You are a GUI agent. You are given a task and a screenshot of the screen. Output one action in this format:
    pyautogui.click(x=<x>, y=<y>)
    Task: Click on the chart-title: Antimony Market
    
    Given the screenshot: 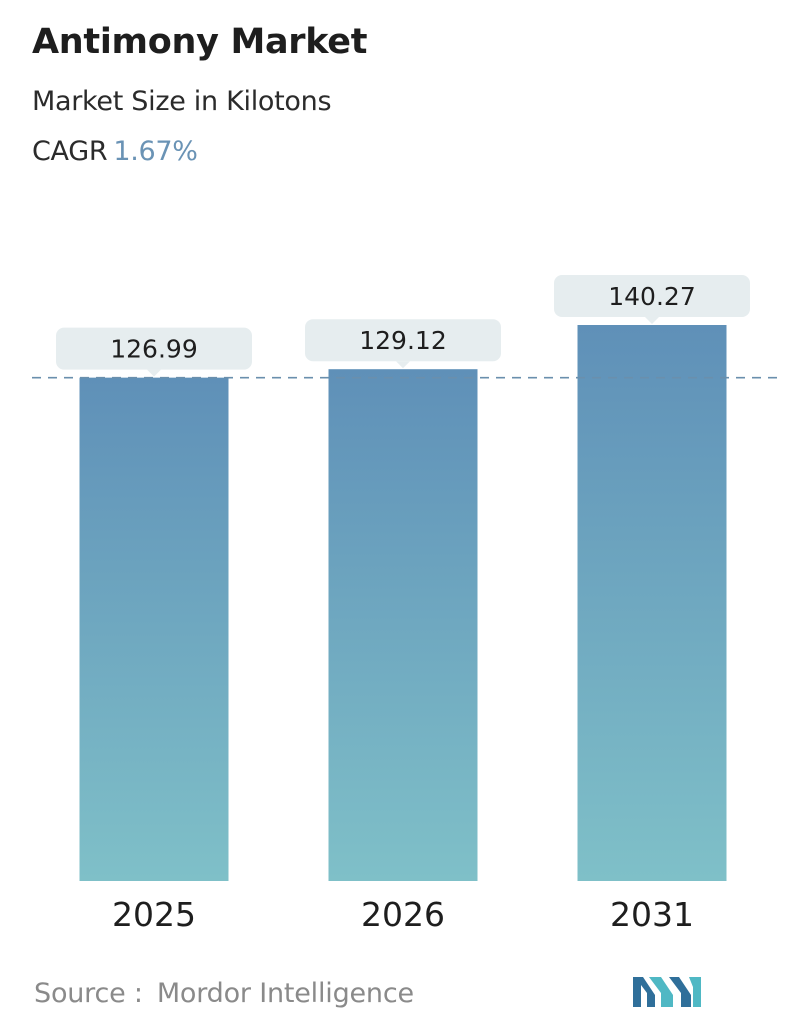 What is the action you would take?
    pyautogui.click(x=200, y=42)
    